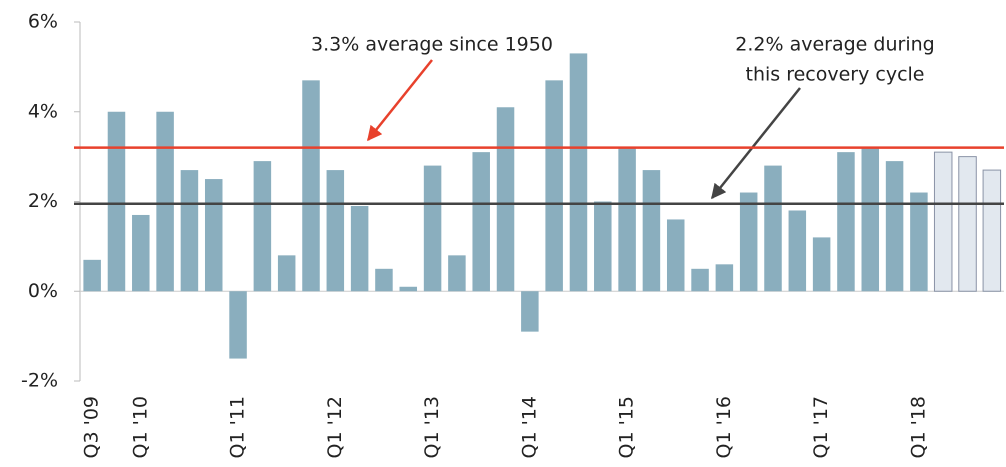 This screenshot has width=1006, height=467. I want to click on y-tick-label: 6%, so click(43, 22).